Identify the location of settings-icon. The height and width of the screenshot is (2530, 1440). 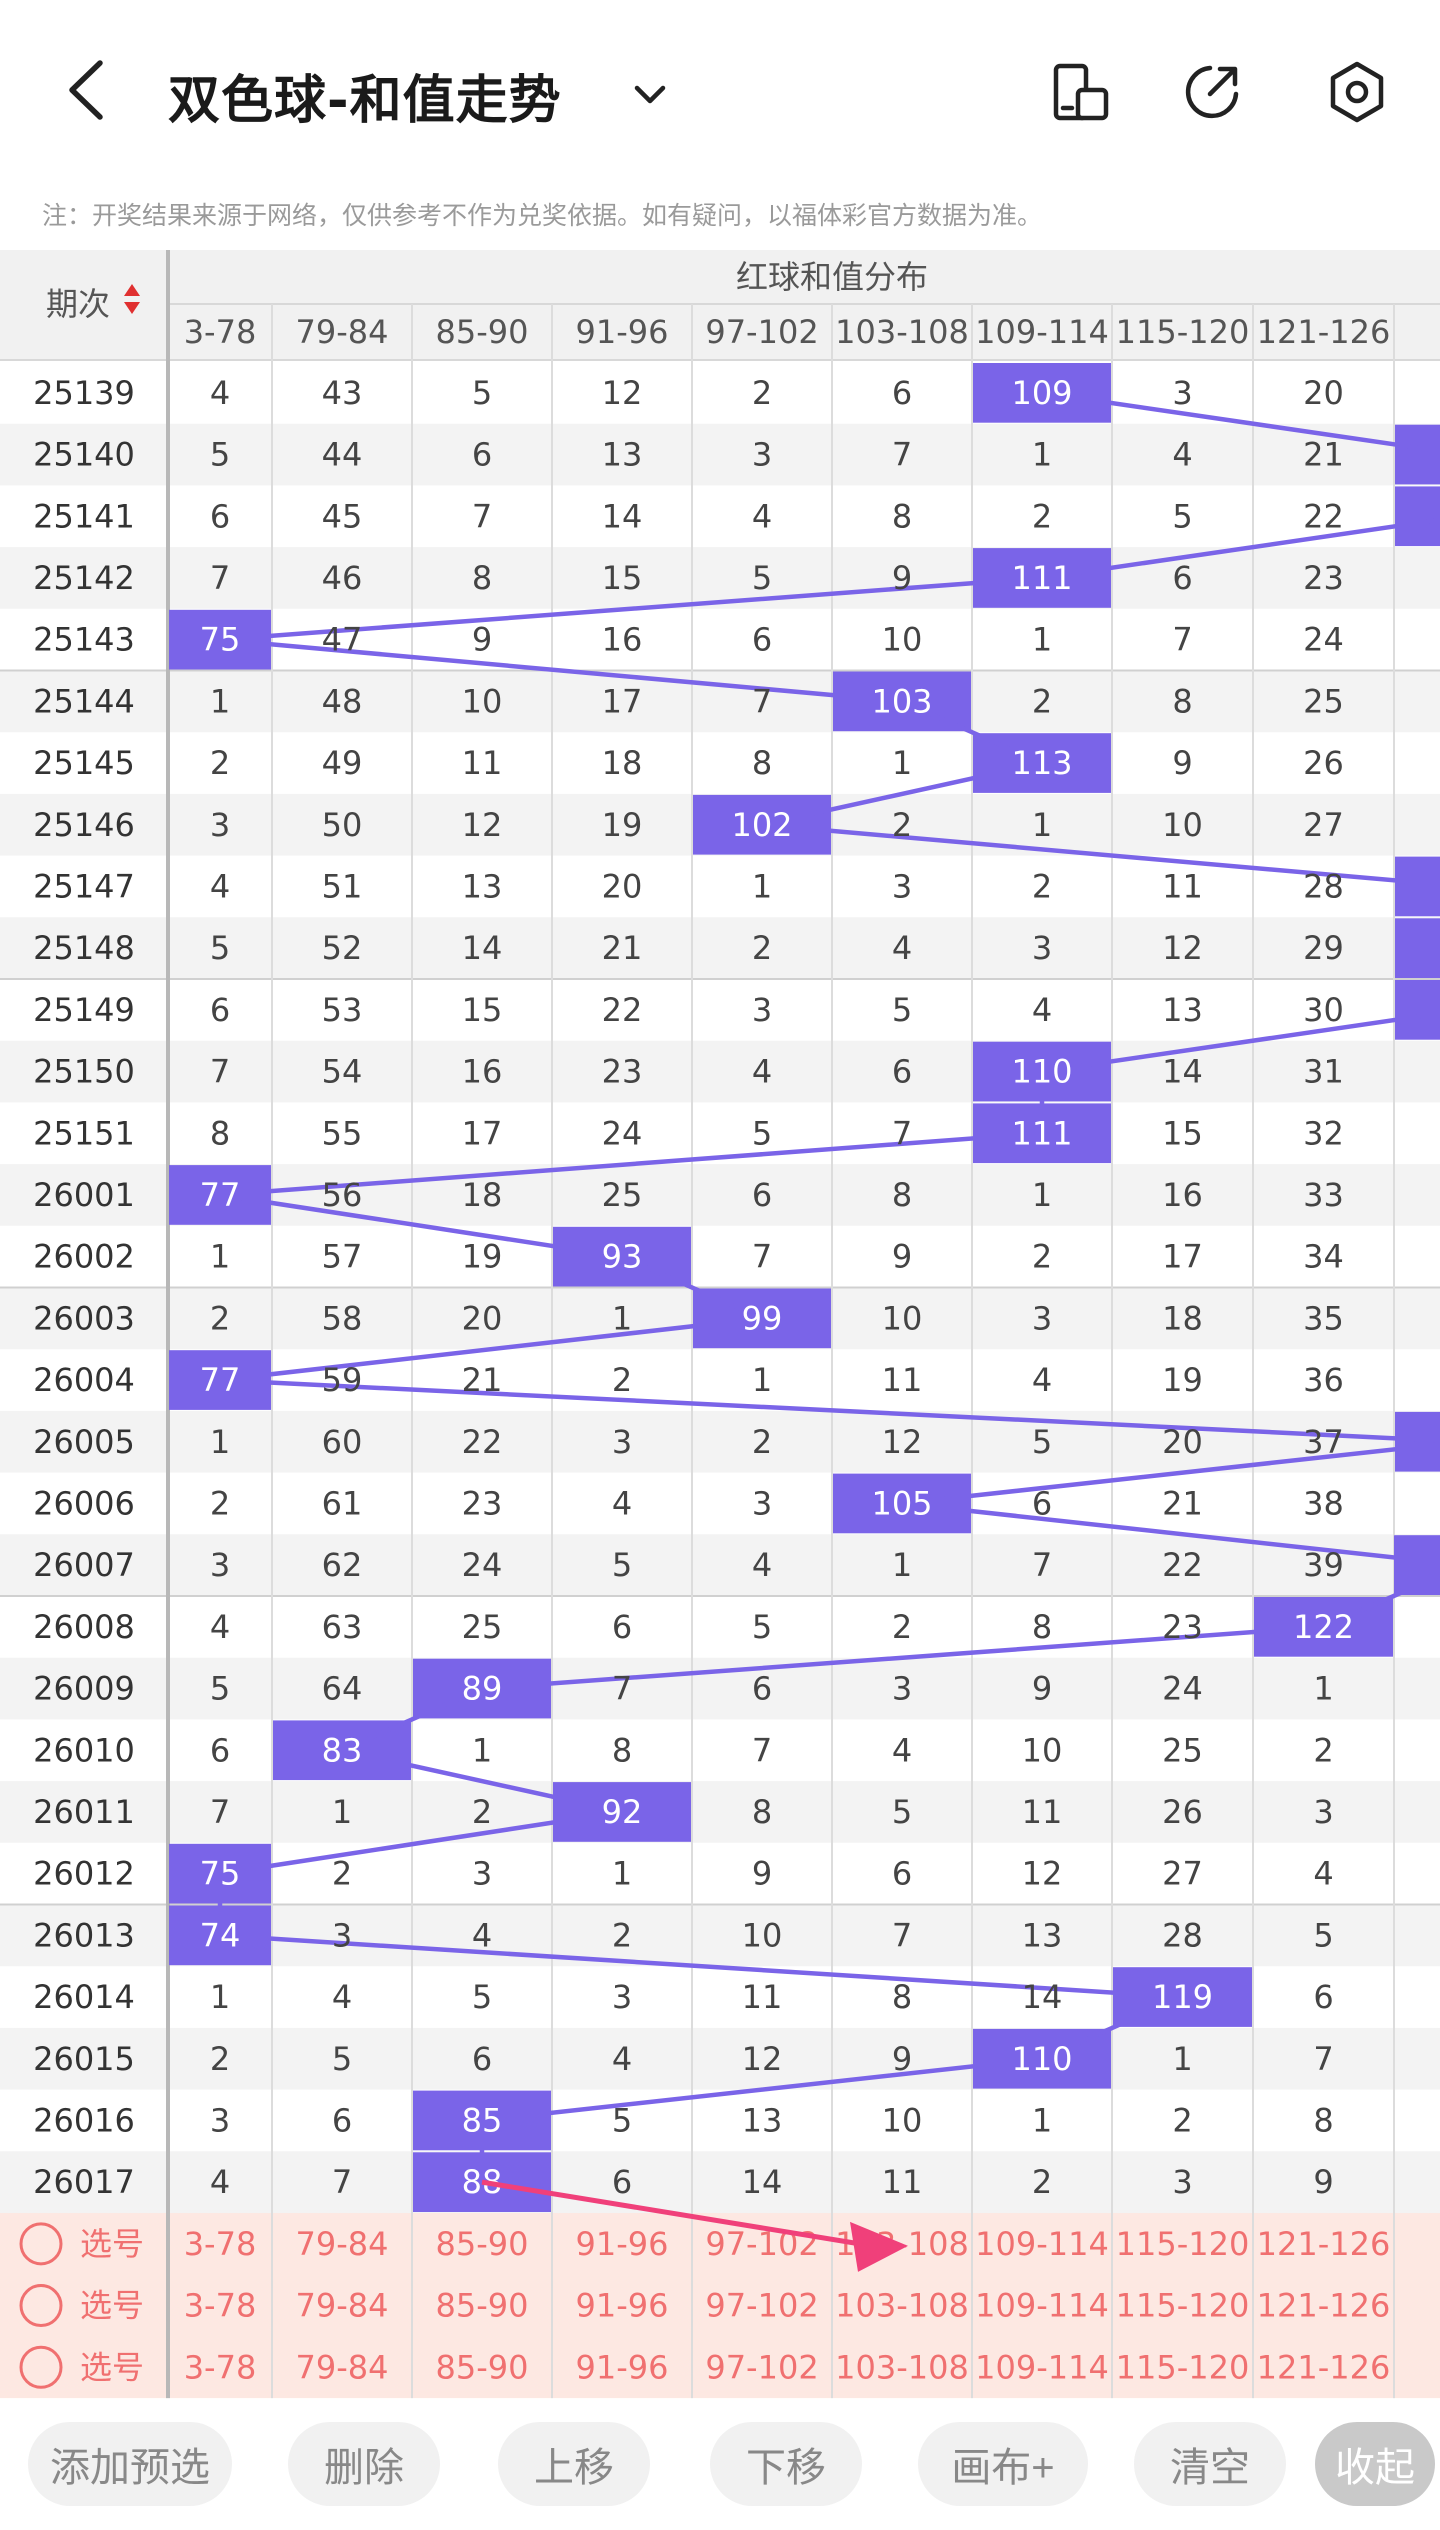
(1357, 92).